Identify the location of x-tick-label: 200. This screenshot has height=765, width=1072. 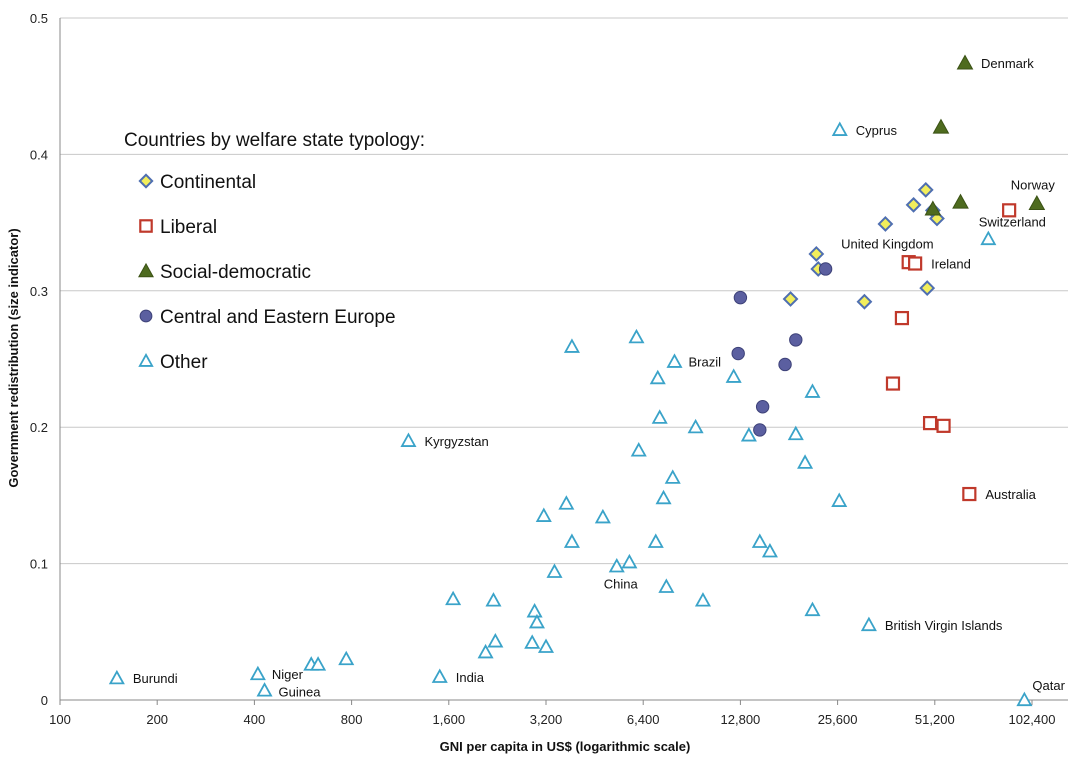
(157, 719).